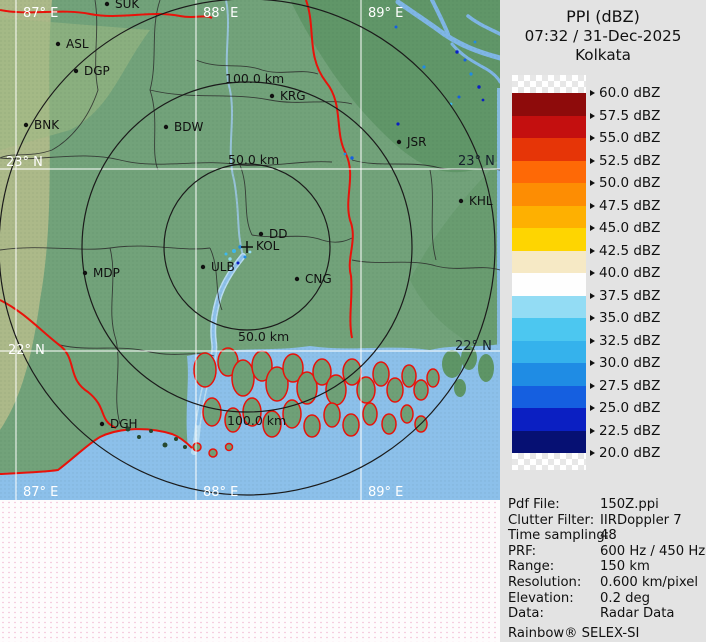 The height and width of the screenshot is (642, 706). Describe the element at coordinates (630, 183) in the screenshot. I see `level-label: 50.0 dBZ` at that location.